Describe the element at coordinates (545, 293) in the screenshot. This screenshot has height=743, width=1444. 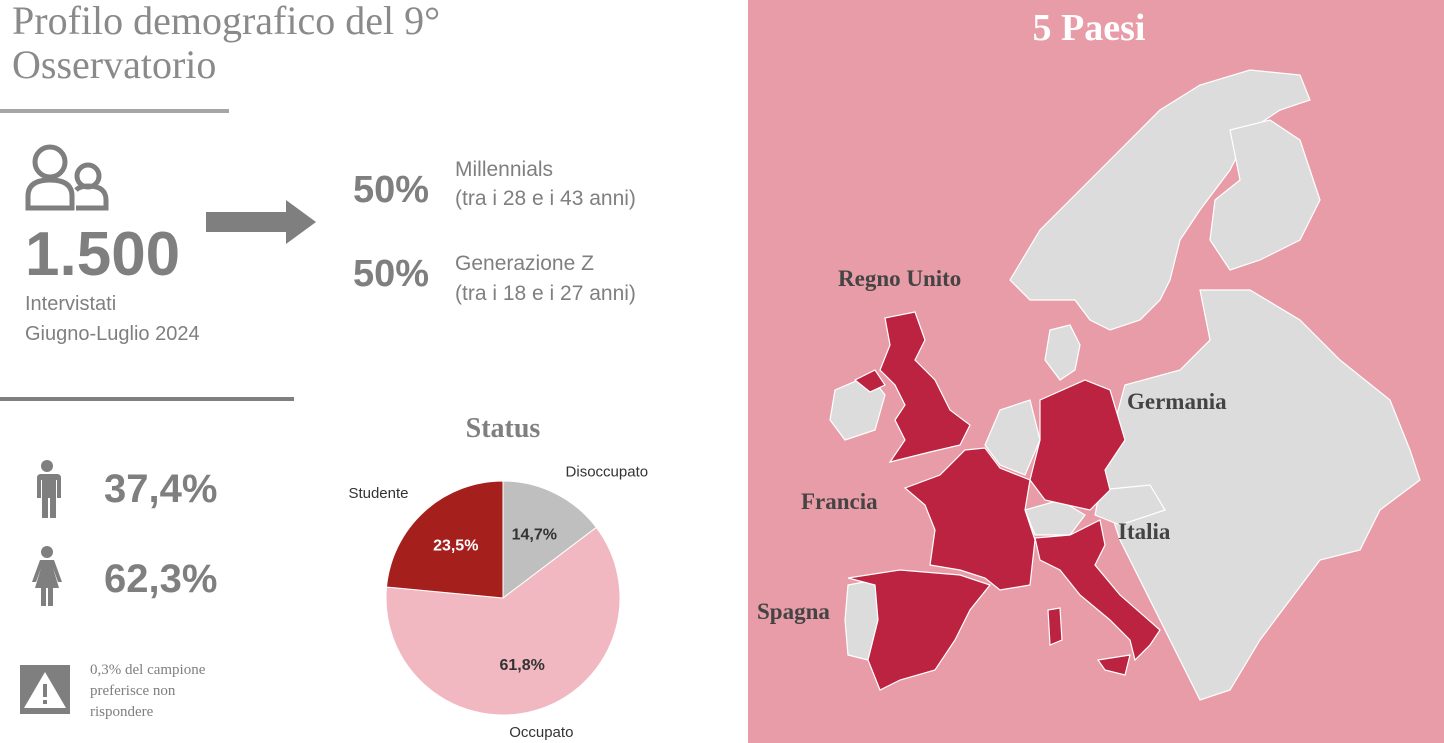
I see `generation-range: (tra i 18 e i 27 anni)` at that location.